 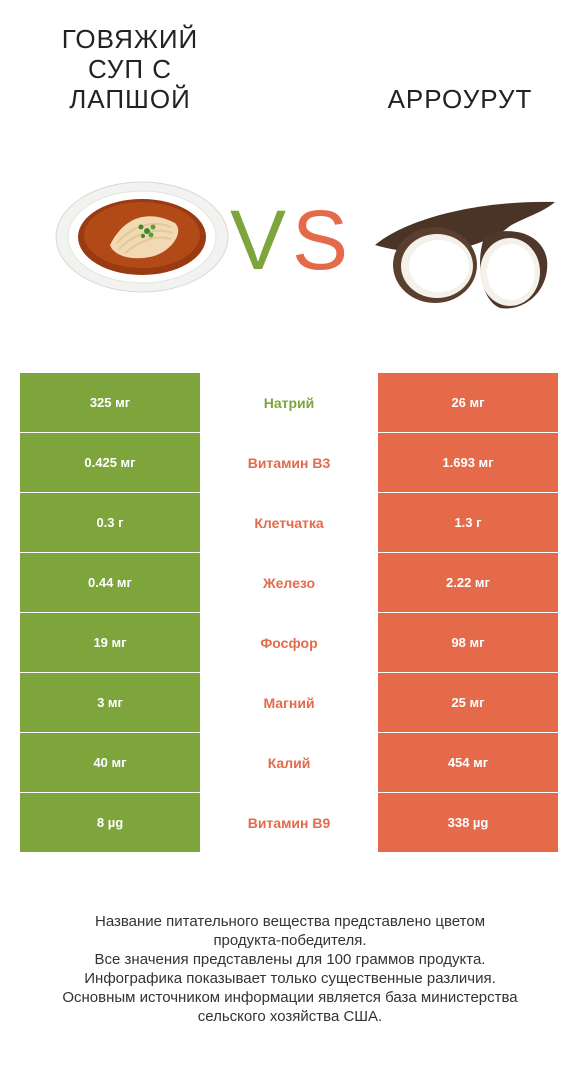 What do you see at coordinates (290, 1016) in the screenshot?
I see `footer-line: сельского хозяйства США.` at bounding box center [290, 1016].